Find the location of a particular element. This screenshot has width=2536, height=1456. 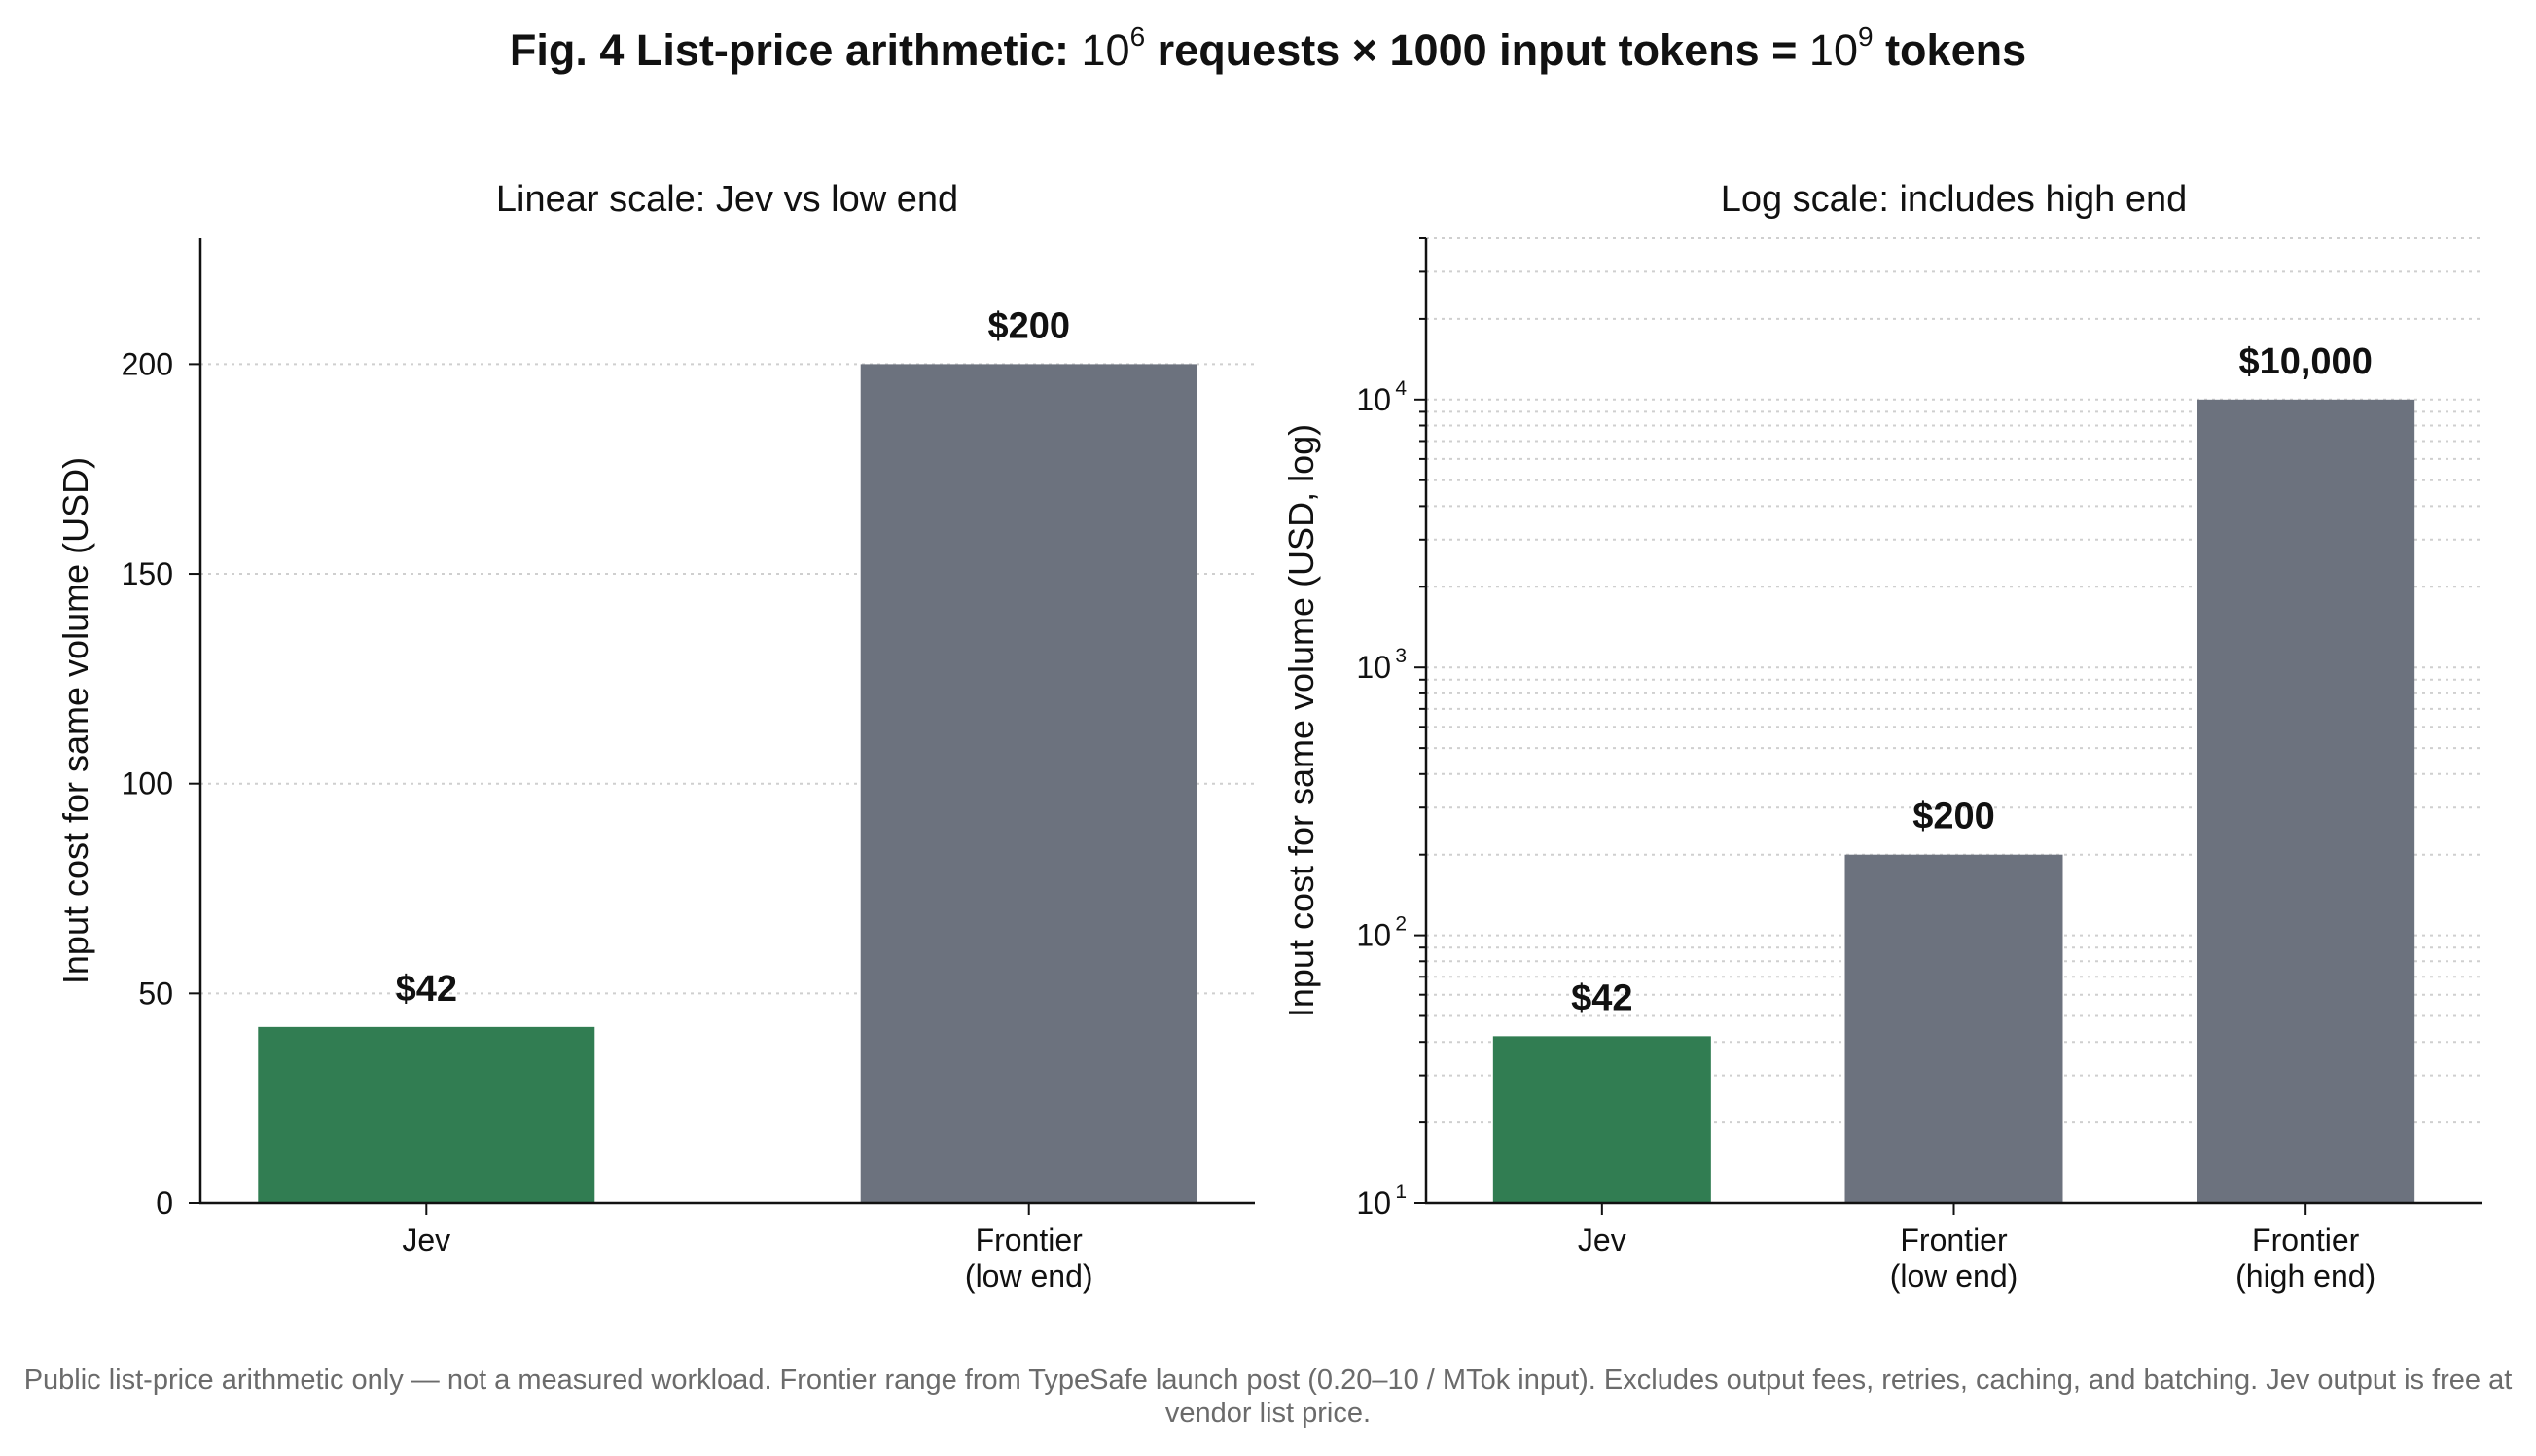

y-tick-label-exponent: 4 is located at coordinates (1401, 388).